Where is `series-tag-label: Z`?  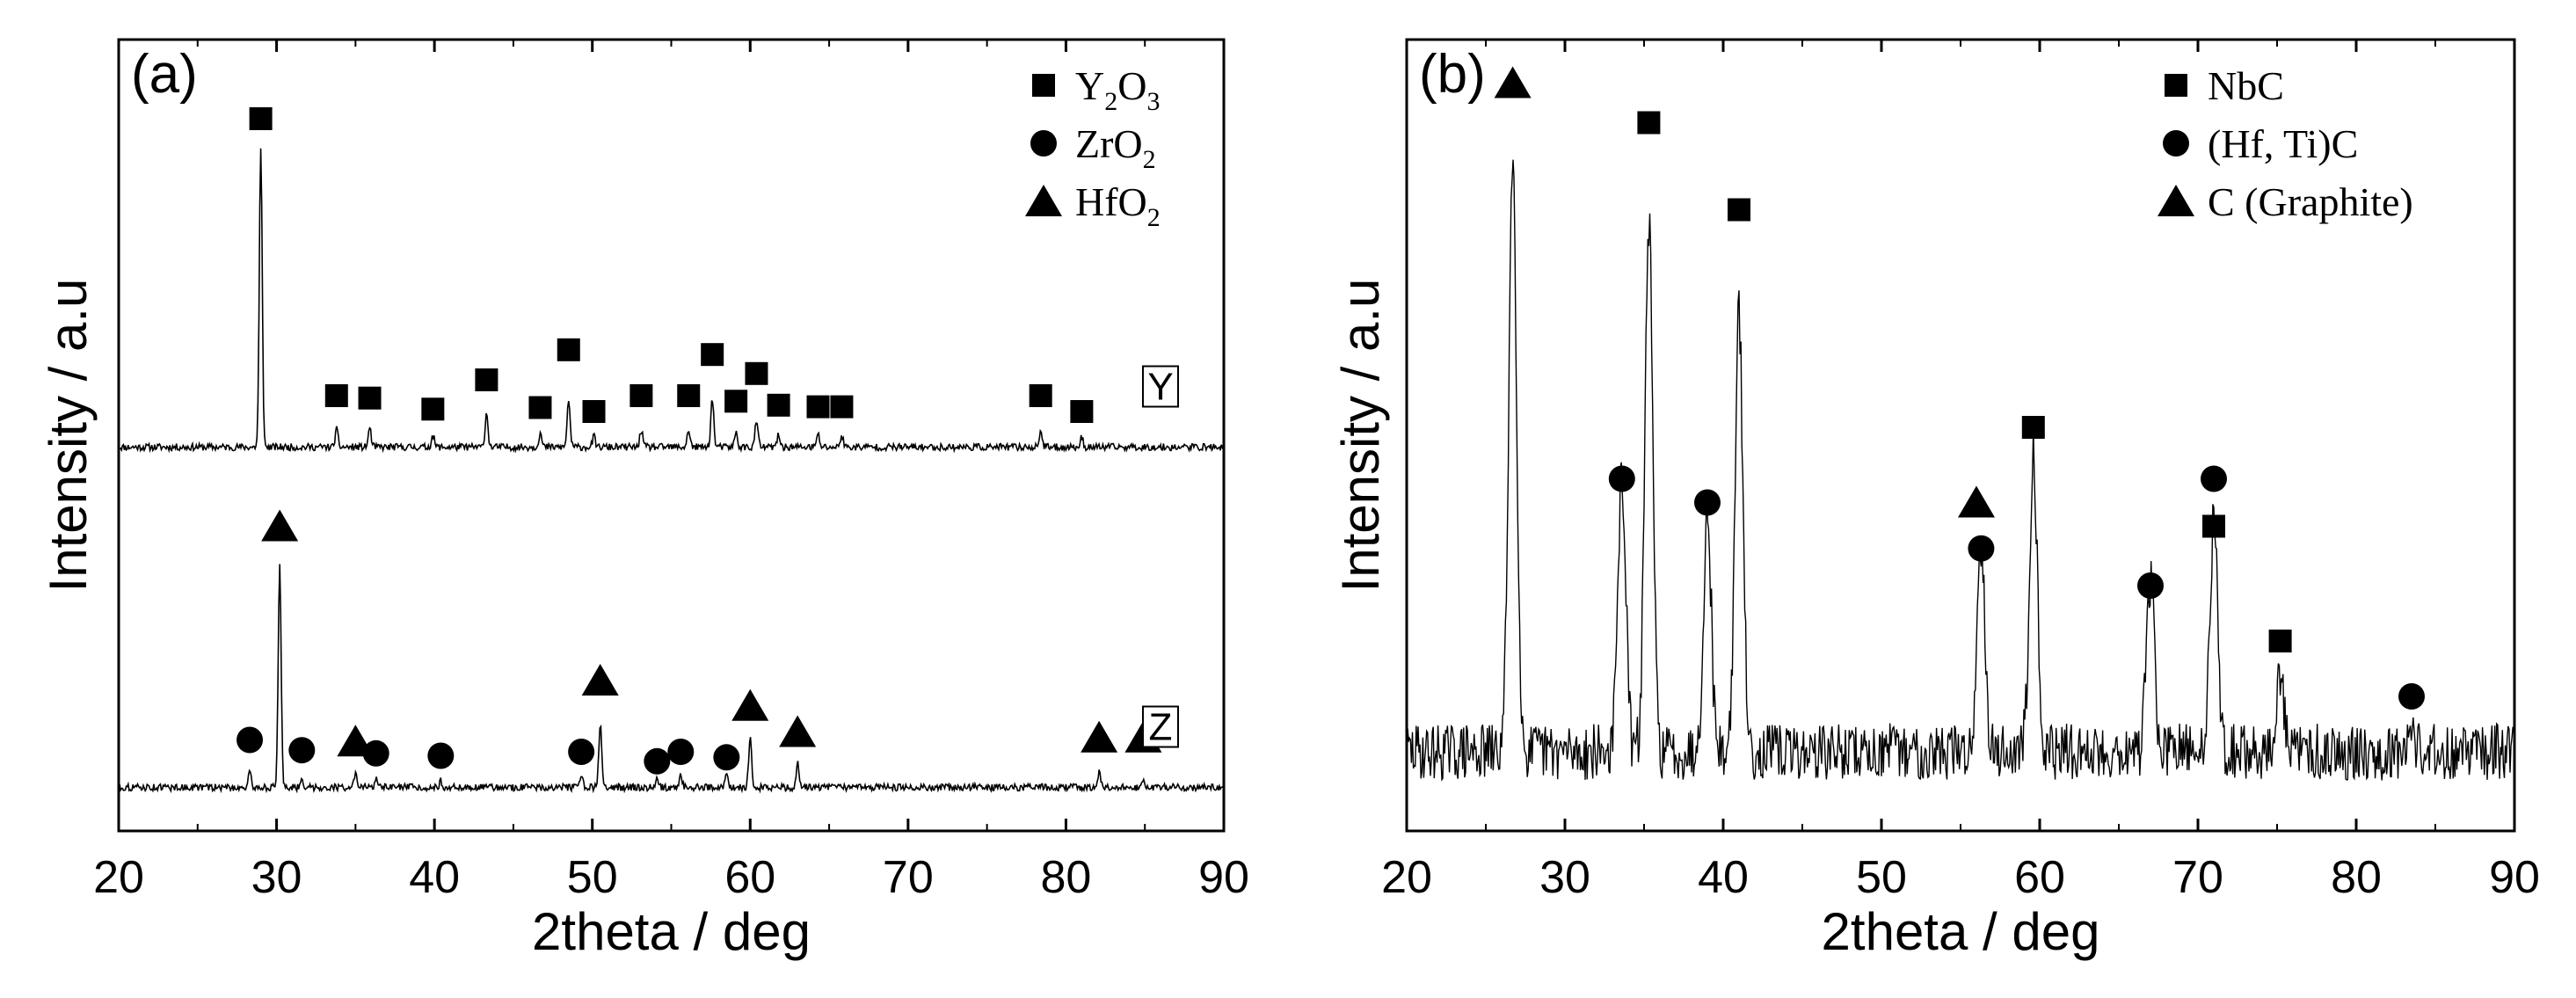 series-tag-label: Z is located at coordinates (1161, 727).